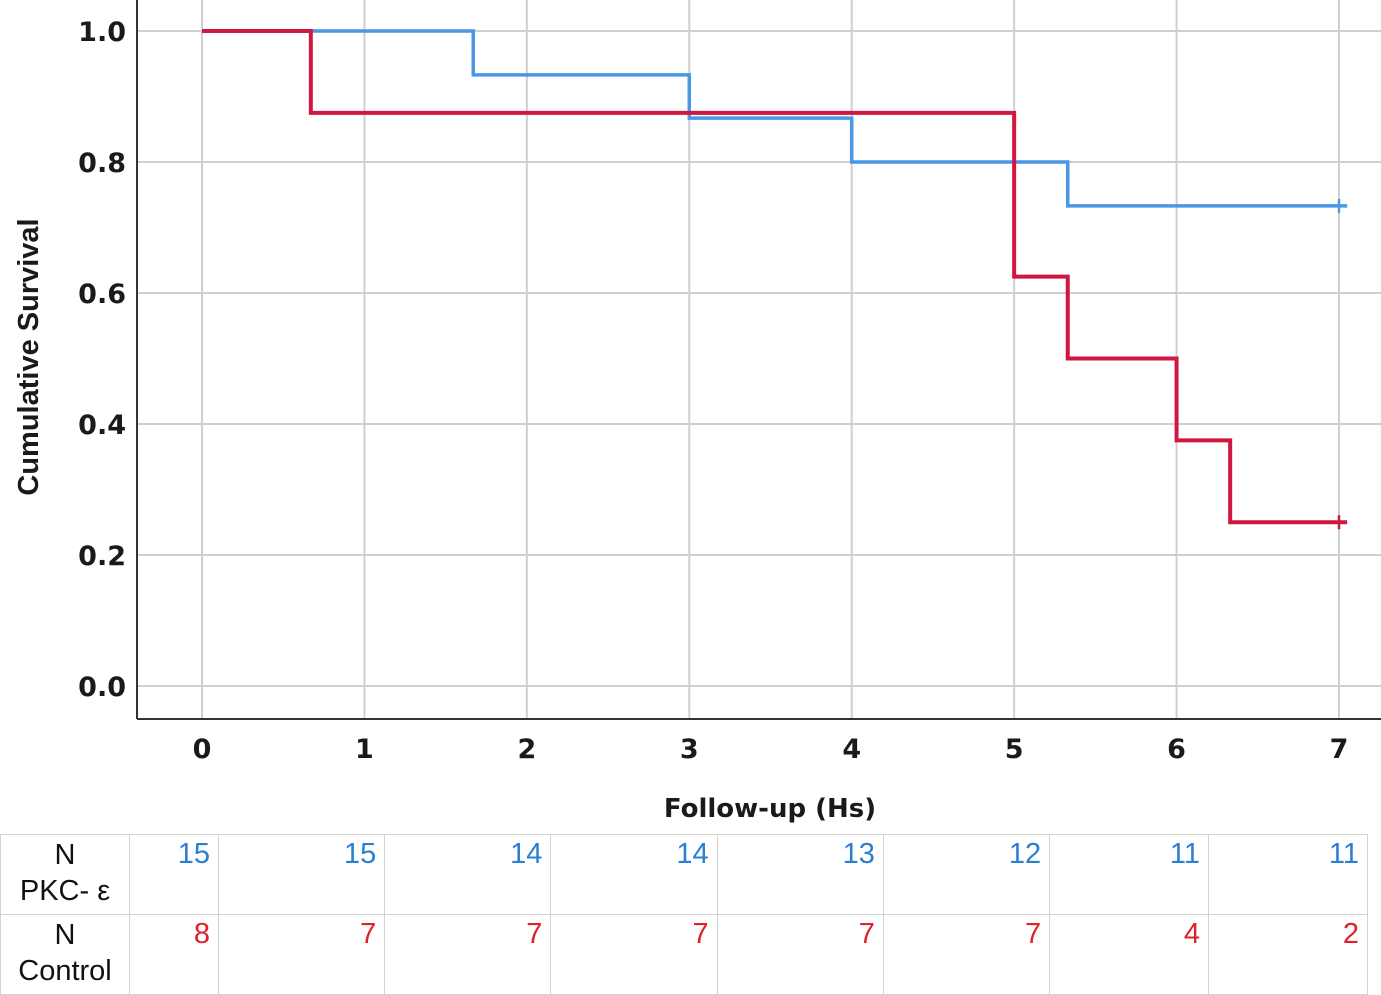  Describe the element at coordinates (1014, 749) in the screenshot. I see `x-tick-label: 5` at that location.